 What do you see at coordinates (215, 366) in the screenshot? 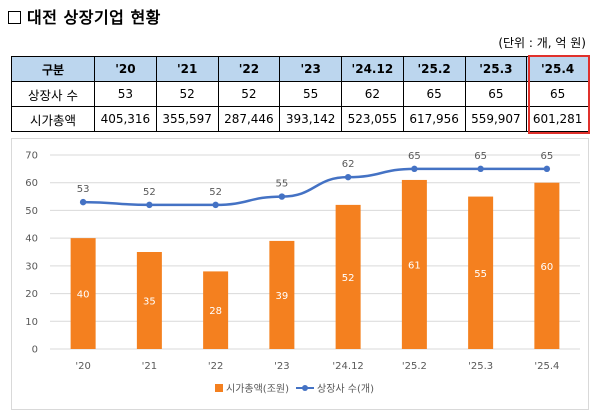
I see `x-tick-label: '22` at bounding box center [215, 366].